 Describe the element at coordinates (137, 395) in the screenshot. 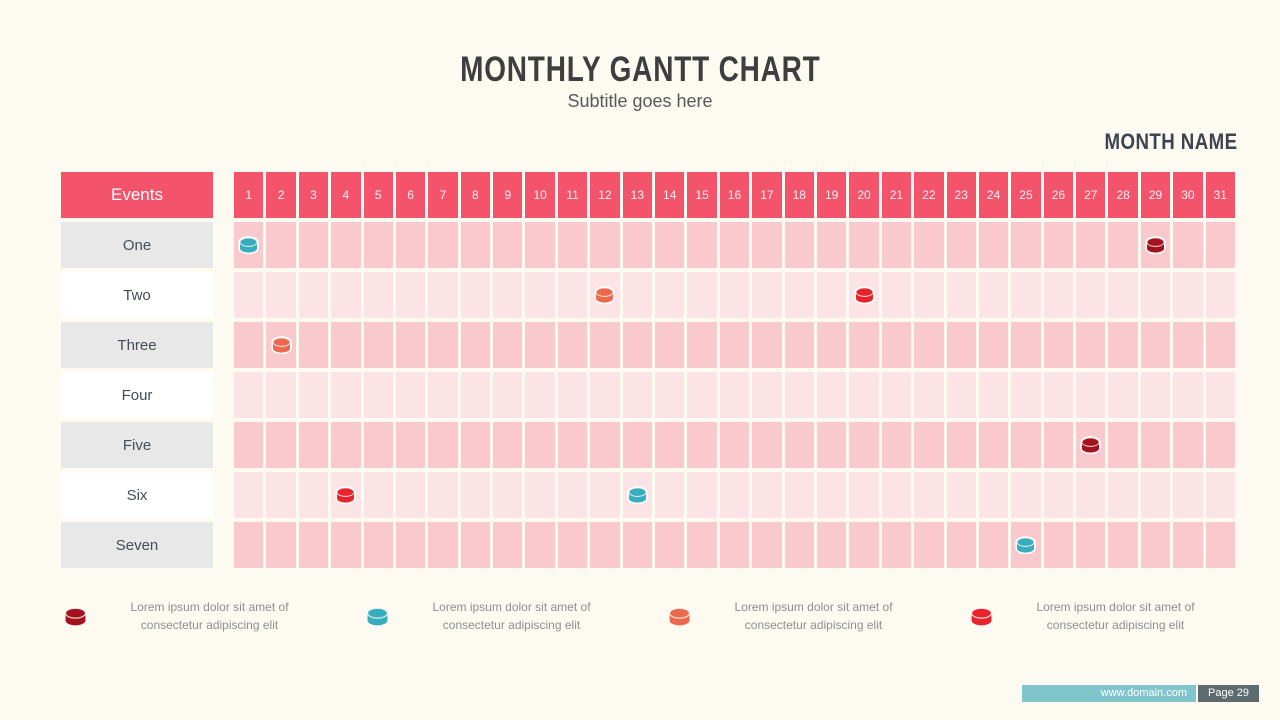

I see `event-row-label: Four` at that location.